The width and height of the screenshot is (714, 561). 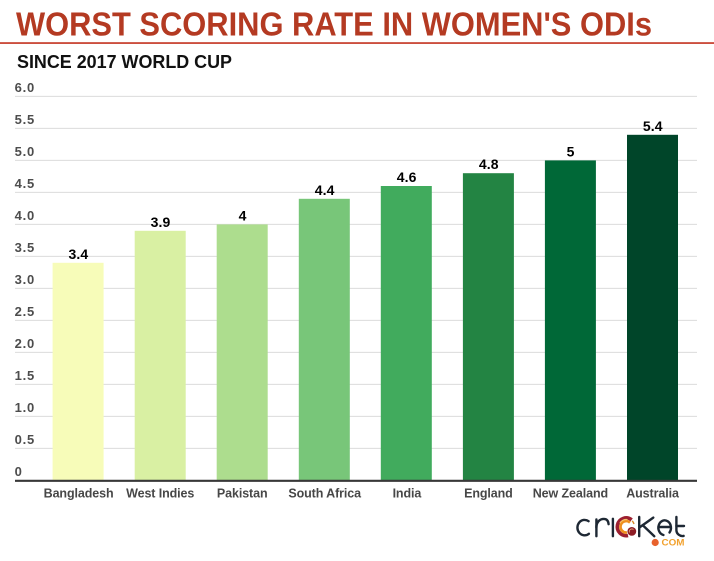 What do you see at coordinates (161, 222) in the screenshot?
I see `svg-text: 3.9` at bounding box center [161, 222].